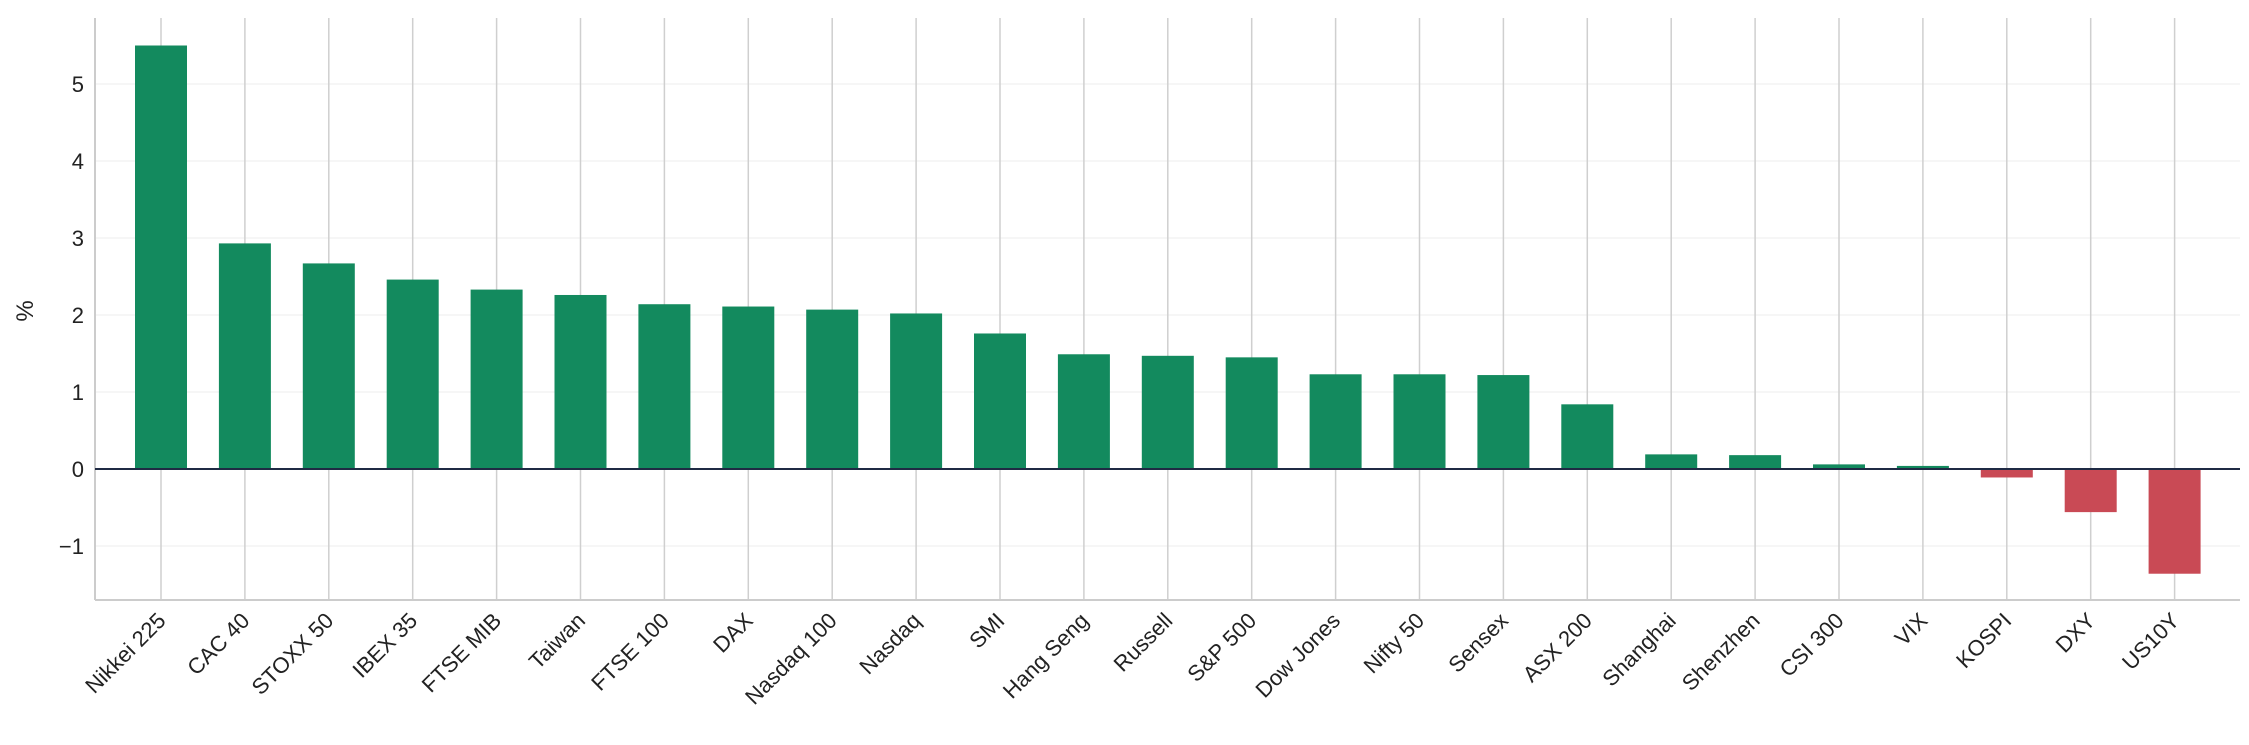 The height and width of the screenshot is (745, 2249). What do you see at coordinates (71, 546) in the screenshot?
I see `y-tick-label: −1` at bounding box center [71, 546].